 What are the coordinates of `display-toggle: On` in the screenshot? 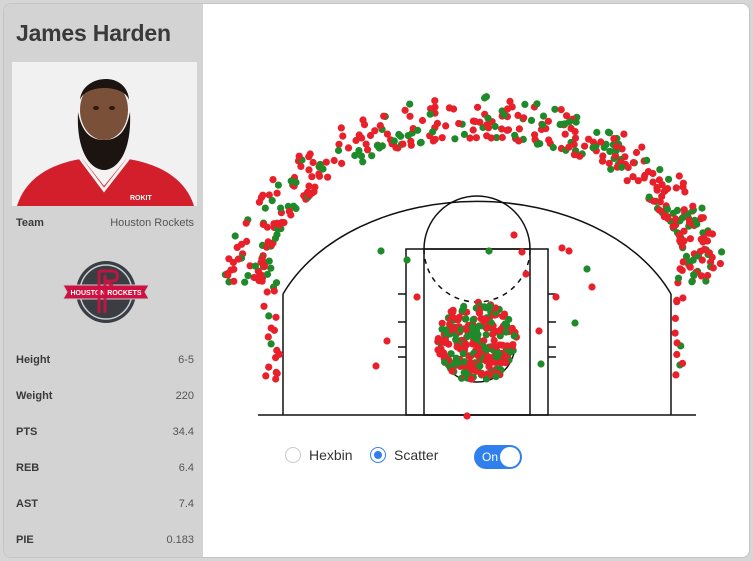 It's located at (498, 457).